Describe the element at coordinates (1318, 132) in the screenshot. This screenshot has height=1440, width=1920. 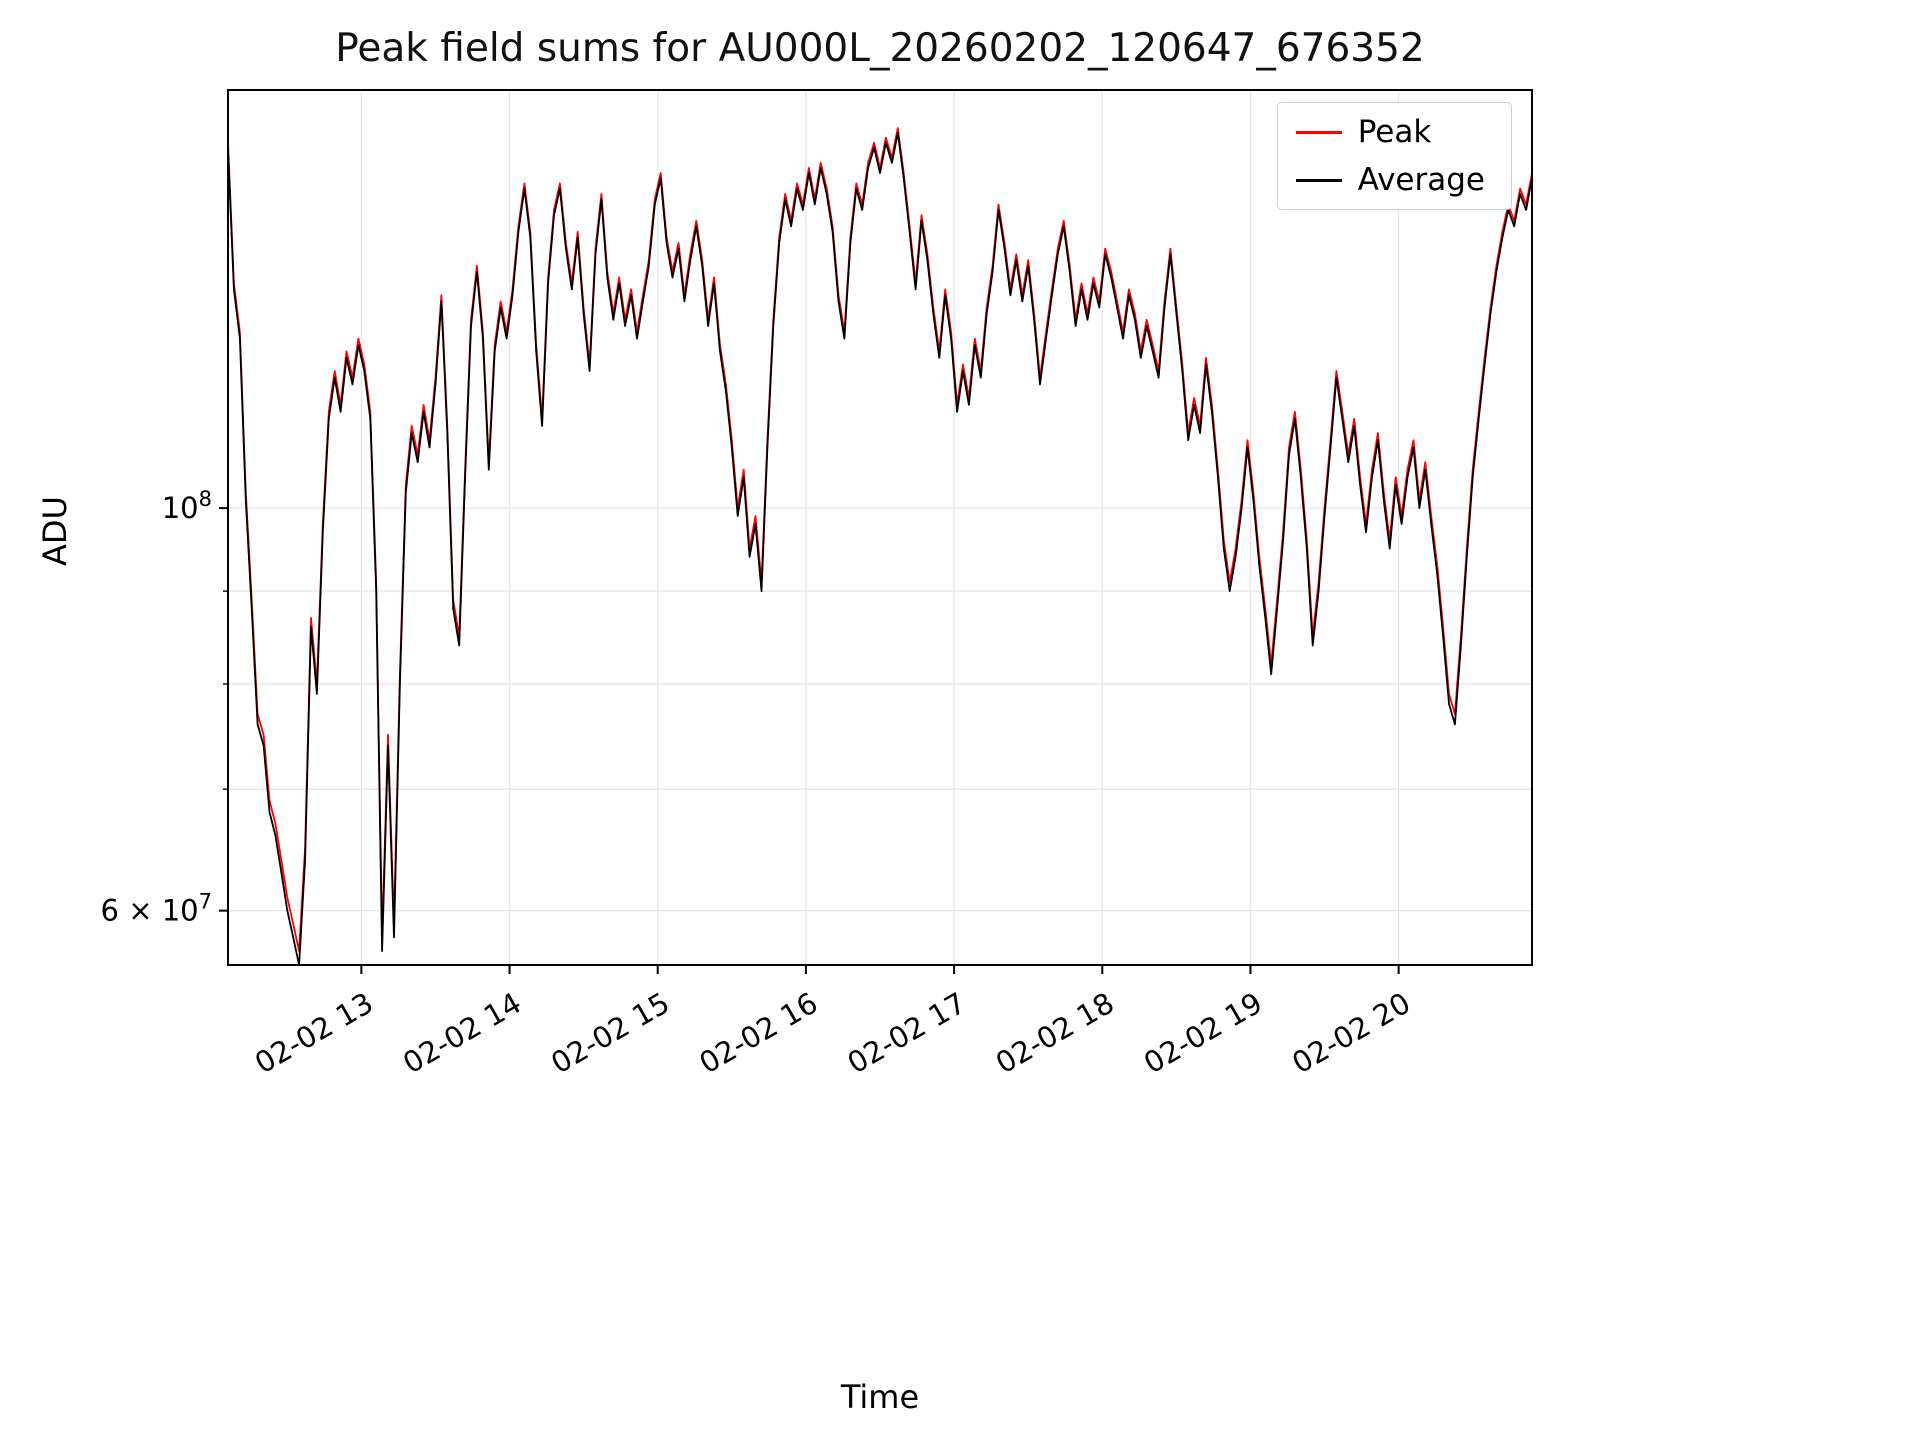
I see `legend-swatch-peak-line` at that location.